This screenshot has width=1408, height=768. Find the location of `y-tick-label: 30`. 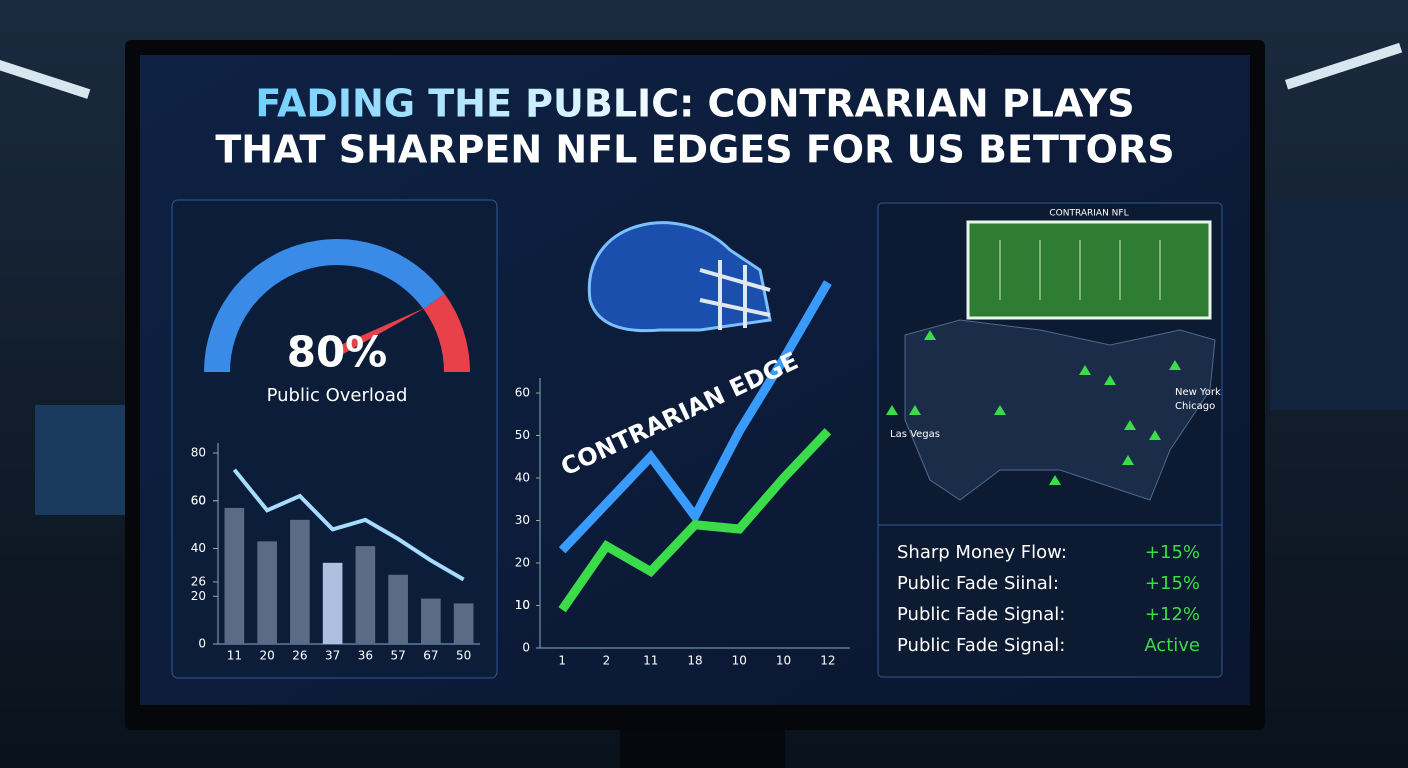

y-tick-label: 30 is located at coordinates (522, 520).